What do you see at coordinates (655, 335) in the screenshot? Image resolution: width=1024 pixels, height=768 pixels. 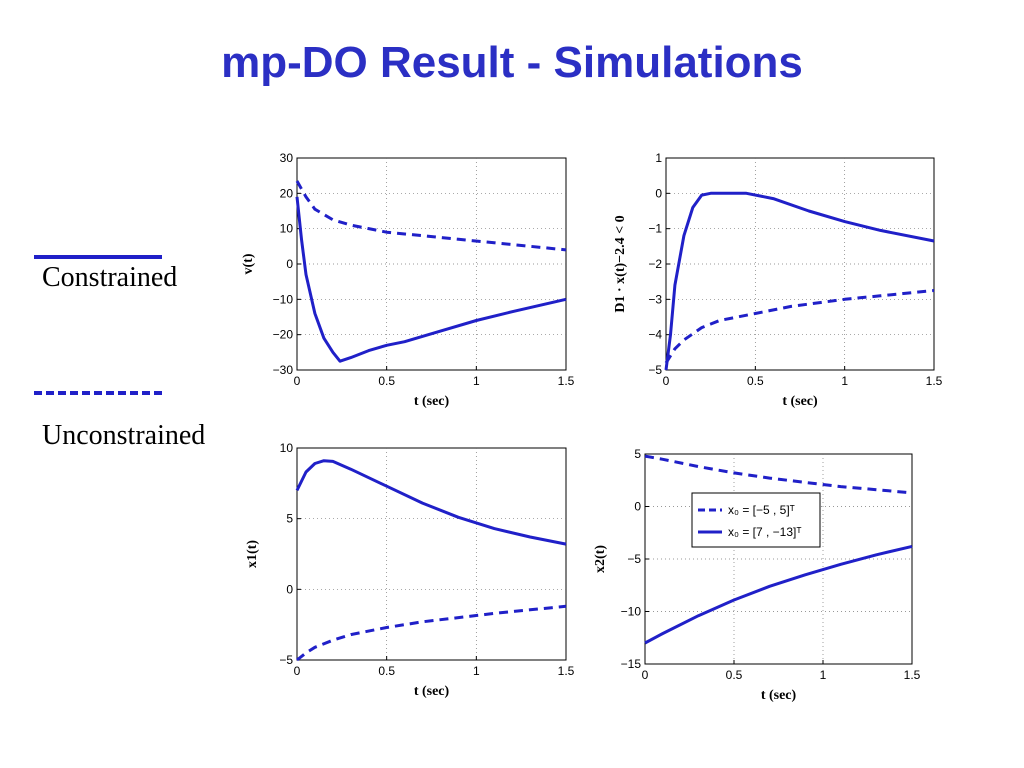 I see `y-tick-label: −4` at bounding box center [655, 335].